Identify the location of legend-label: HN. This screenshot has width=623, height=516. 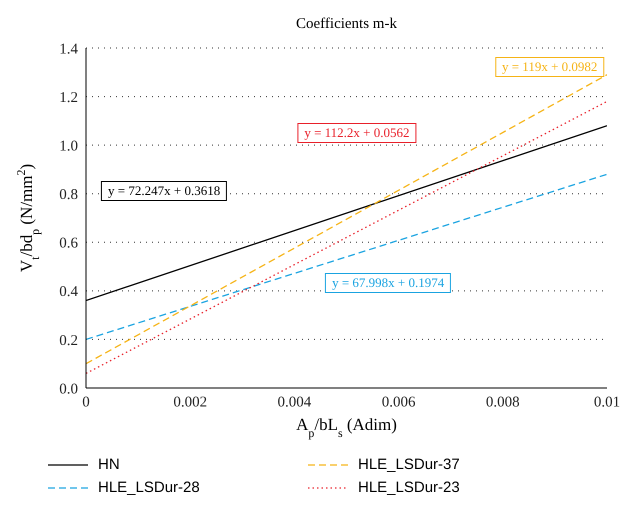
(109, 464).